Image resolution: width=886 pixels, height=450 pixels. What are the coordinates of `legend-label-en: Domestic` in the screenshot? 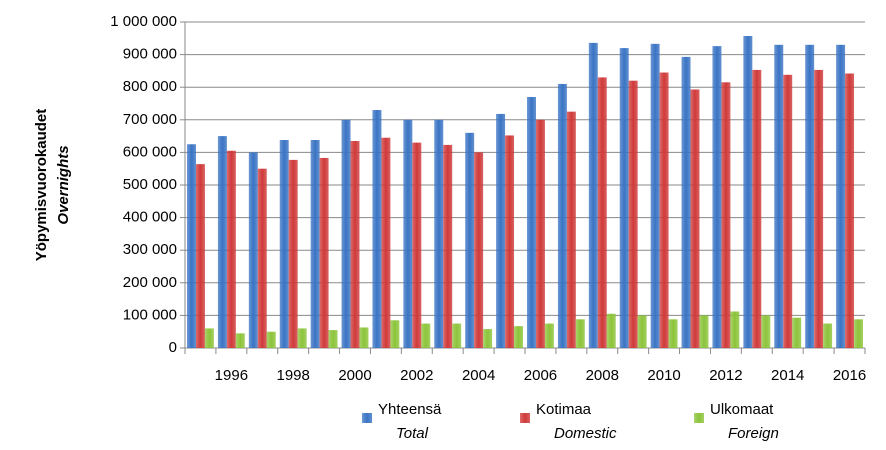 It's located at (585, 433).